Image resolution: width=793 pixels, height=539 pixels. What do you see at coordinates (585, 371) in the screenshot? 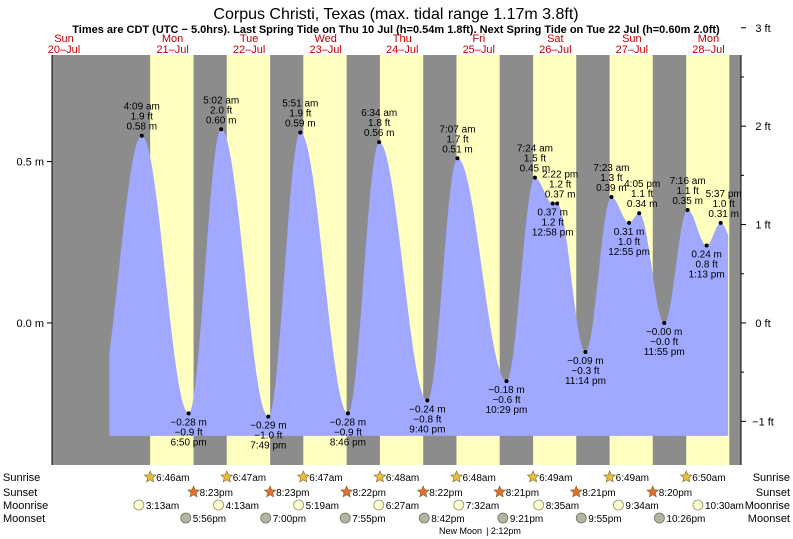
I see `tide-extremum-label: −0.3 ft` at bounding box center [585, 371].